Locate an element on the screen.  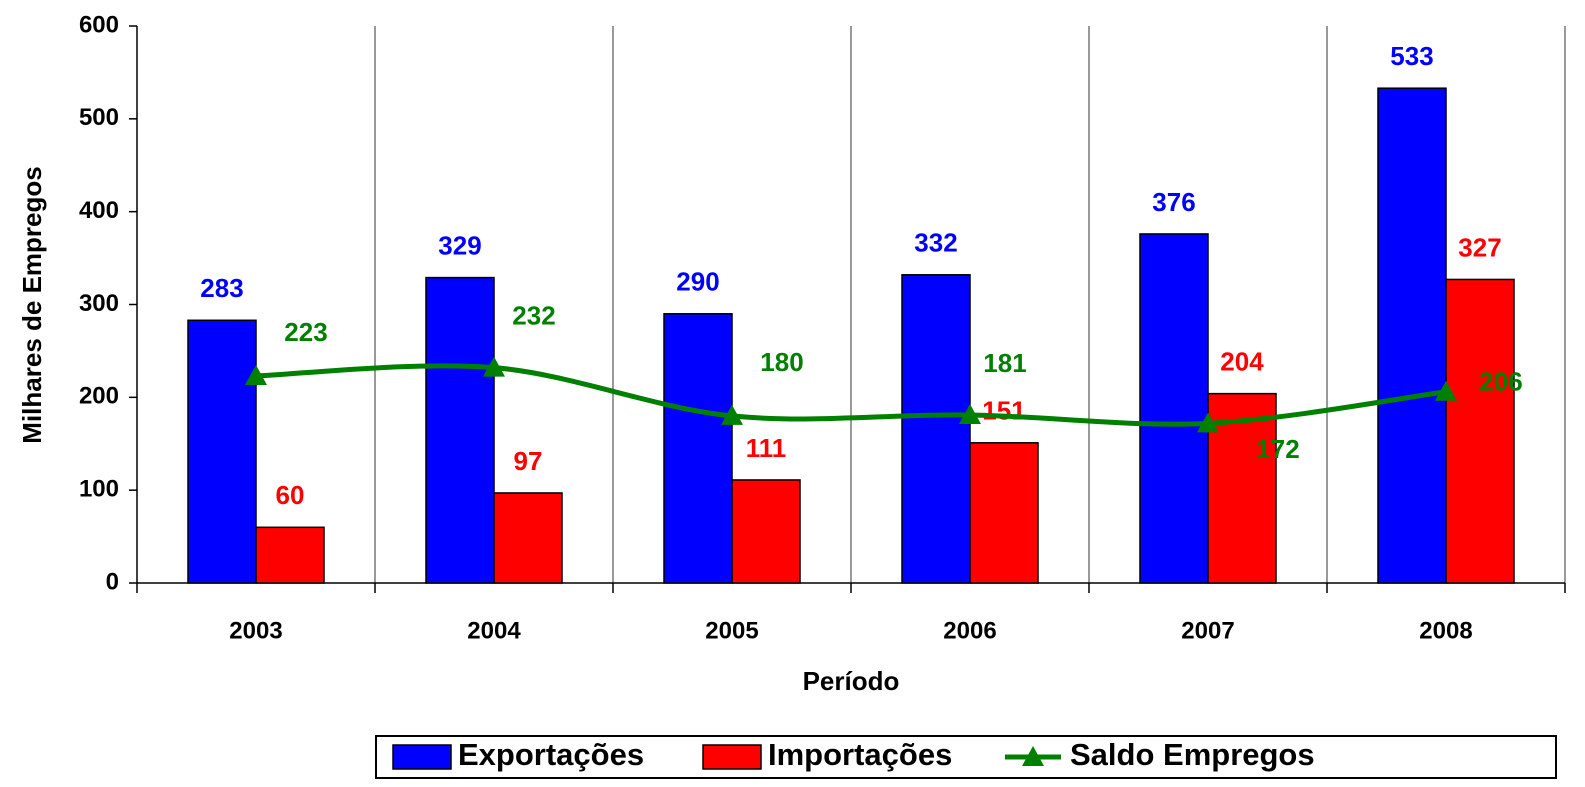
y-tick-label: 300 is located at coordinates (99, 303).